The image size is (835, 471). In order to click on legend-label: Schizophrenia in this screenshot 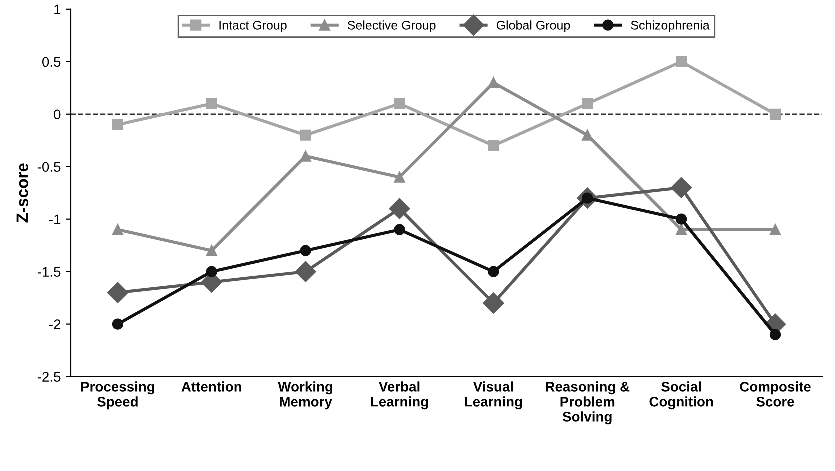, I will do `click(670, 26)`.